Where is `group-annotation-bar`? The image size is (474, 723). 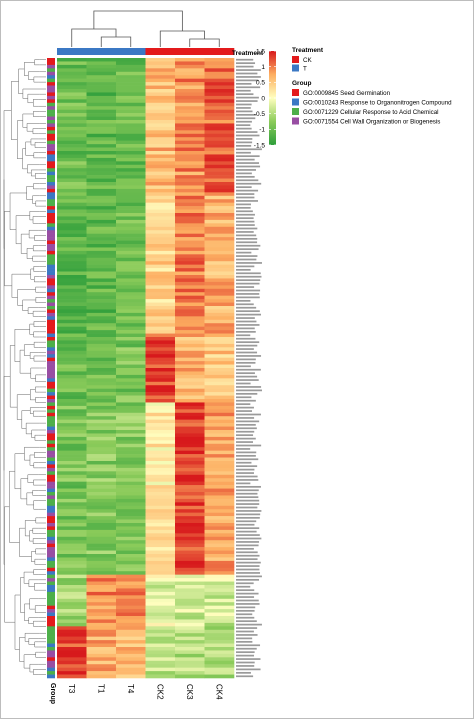 group-annotation-bar is located at coordinates (51, 368).